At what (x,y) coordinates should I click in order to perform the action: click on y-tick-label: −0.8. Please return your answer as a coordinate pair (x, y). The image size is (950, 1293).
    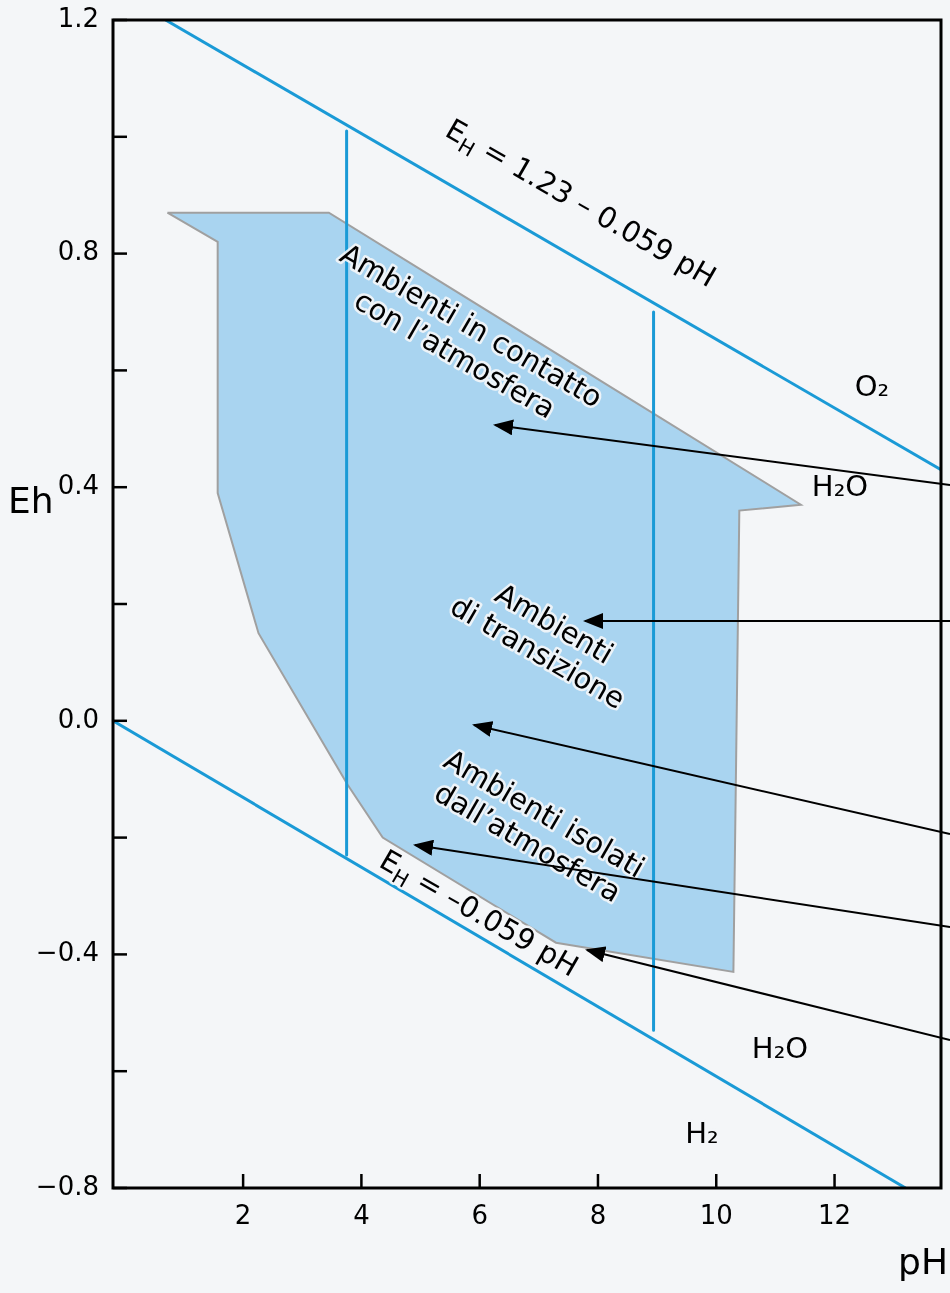
    Looking at the image, I should click on (67, 1185).